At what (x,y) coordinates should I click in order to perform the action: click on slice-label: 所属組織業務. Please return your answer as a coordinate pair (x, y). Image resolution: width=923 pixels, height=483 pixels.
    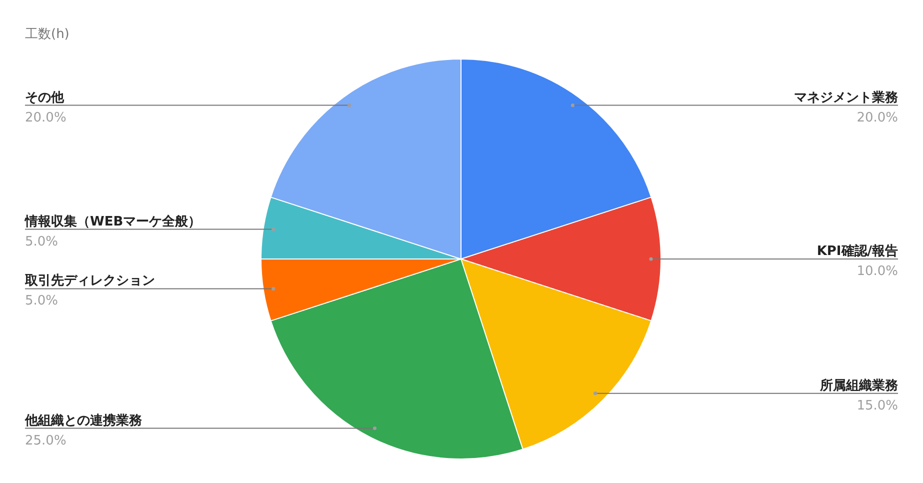
    Looking at the image, I should click on (859, 385).